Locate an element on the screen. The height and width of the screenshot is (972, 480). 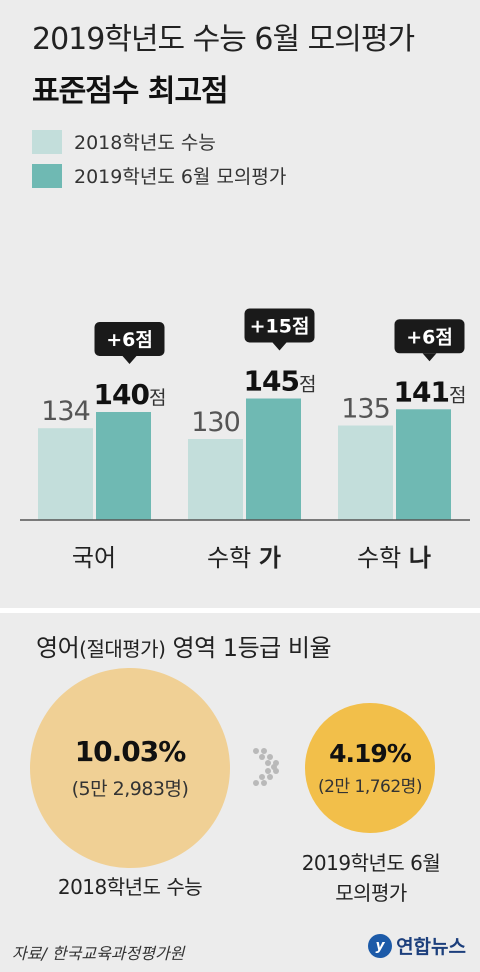
value-label-0-1: 140점 is located at coordinates (130, 394).